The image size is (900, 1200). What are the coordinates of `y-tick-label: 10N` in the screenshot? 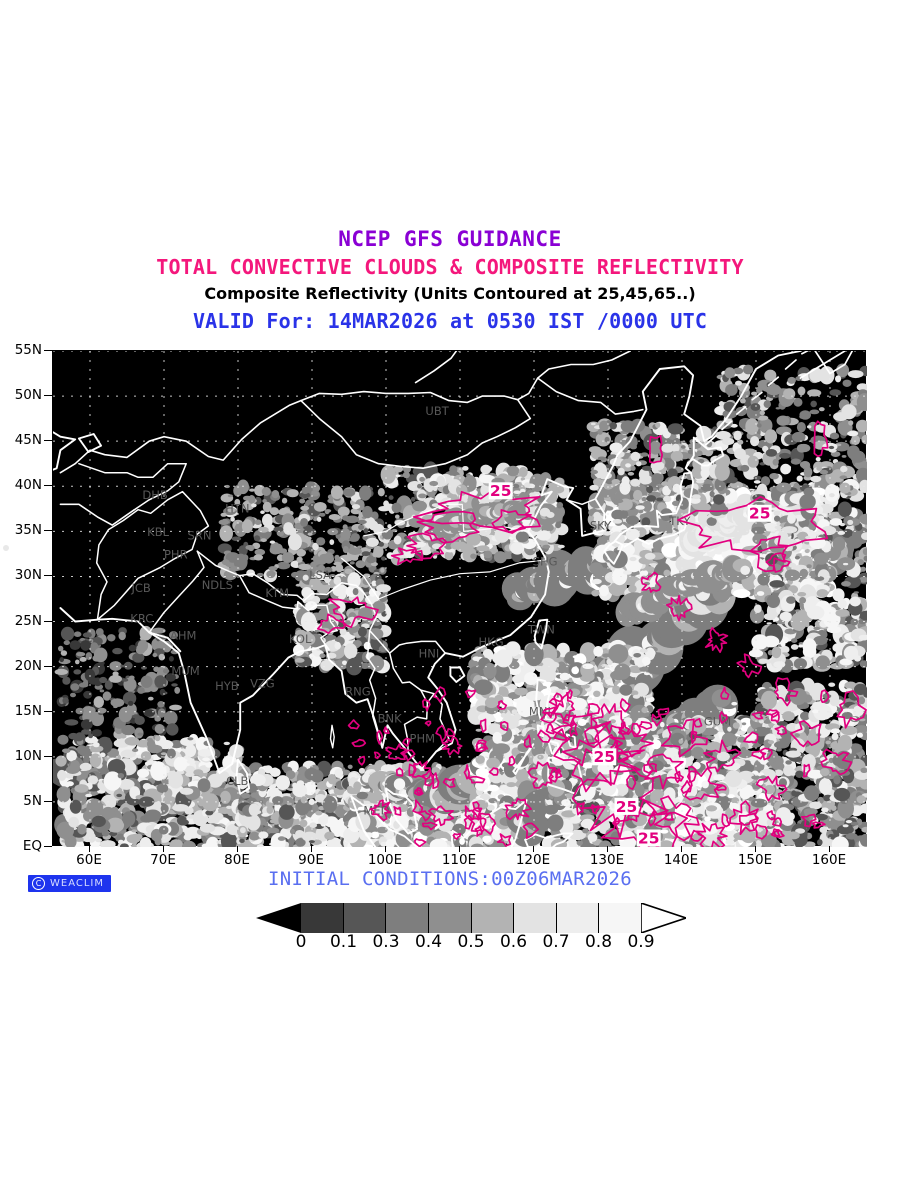 It's located at (28, 755).